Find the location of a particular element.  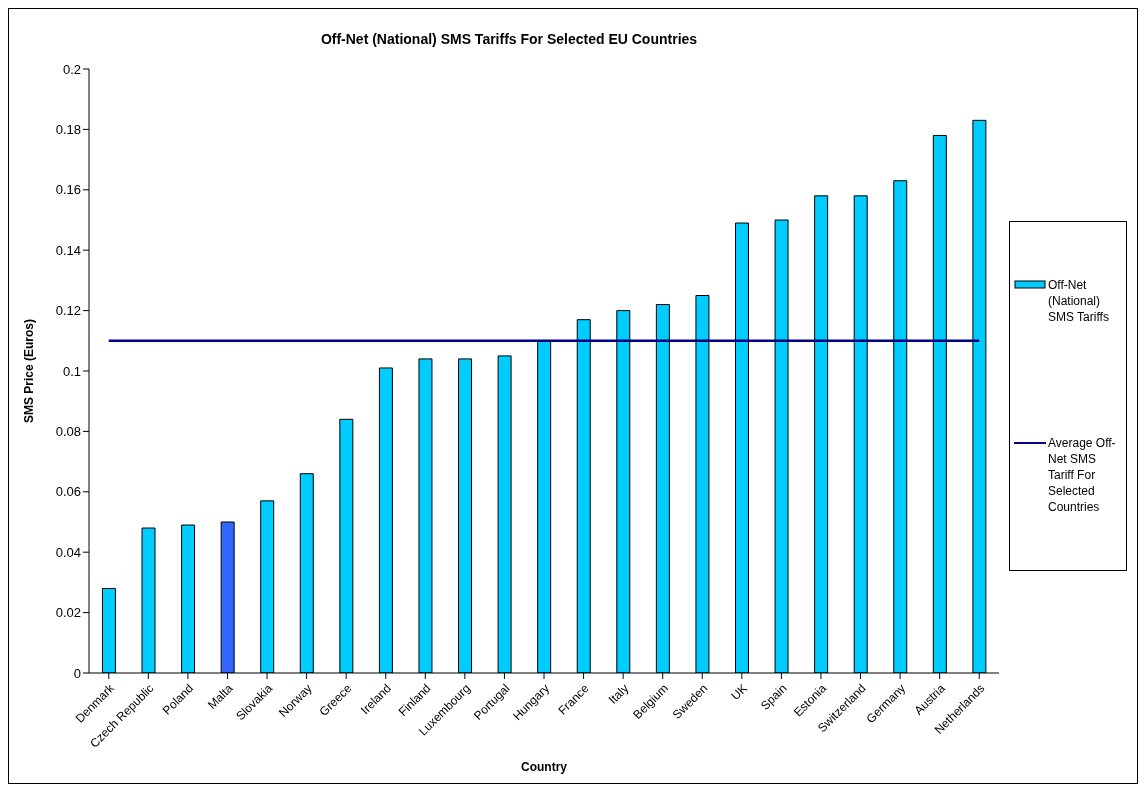

y-tick-label: 0.02 is located at coordinates (68, 613).